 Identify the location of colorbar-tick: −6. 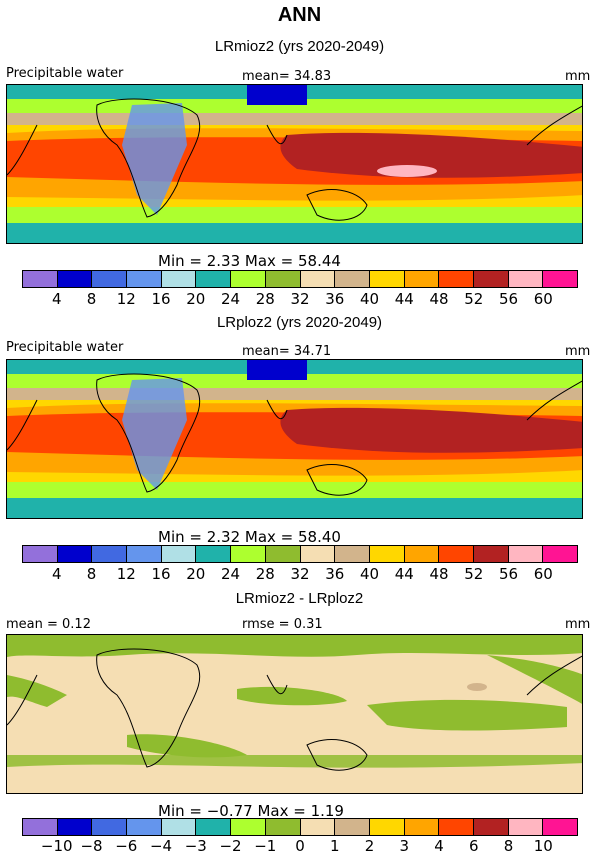
(126, 846).